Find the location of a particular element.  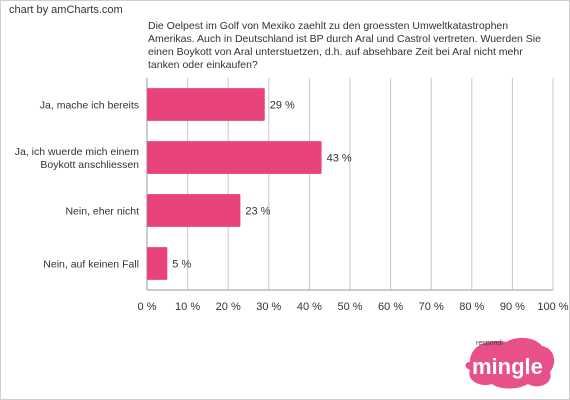

bar-value-label: 5 % is located at coordinates (181, 265).